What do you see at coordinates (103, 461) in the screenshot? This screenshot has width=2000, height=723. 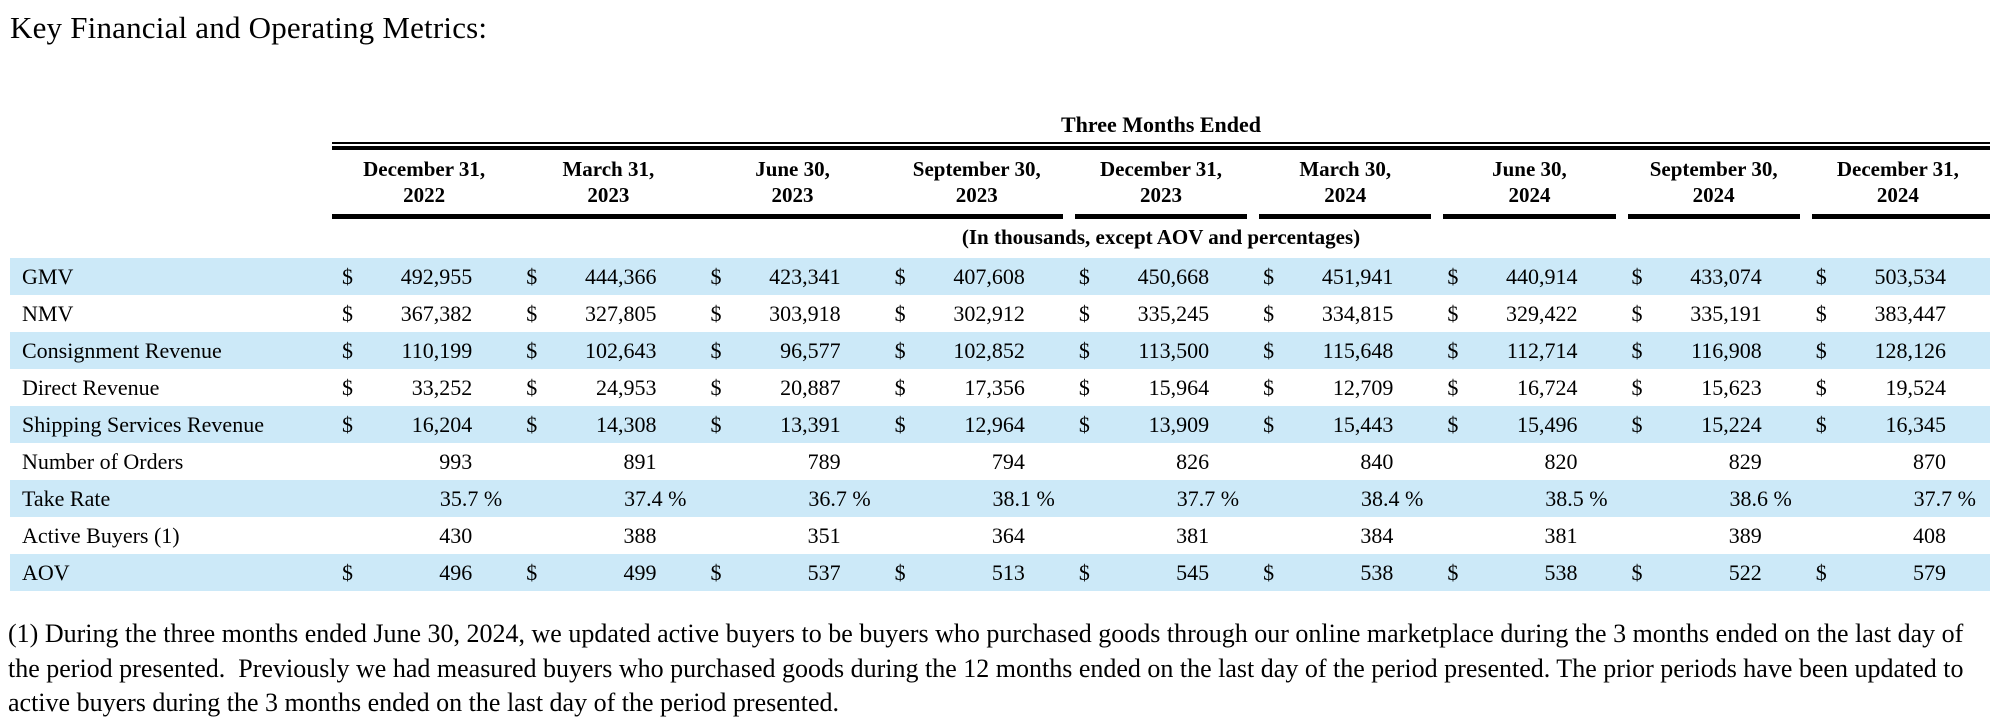 I see `metric-label: Number of Orders` at bounding box center [103, 461].